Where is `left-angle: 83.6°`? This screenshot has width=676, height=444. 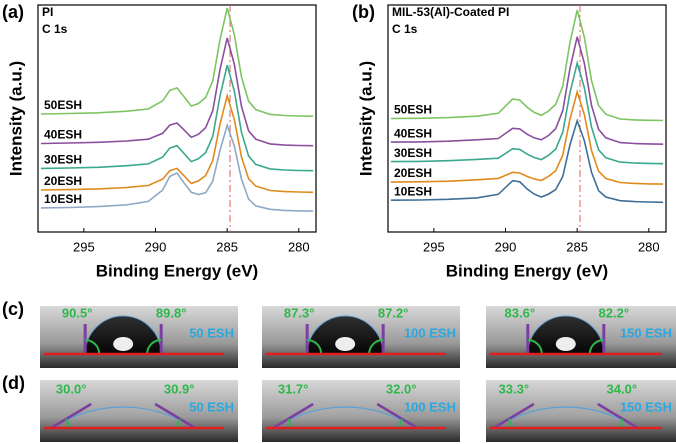
left-angle: 83.6° is located at coordinates (520, 312).